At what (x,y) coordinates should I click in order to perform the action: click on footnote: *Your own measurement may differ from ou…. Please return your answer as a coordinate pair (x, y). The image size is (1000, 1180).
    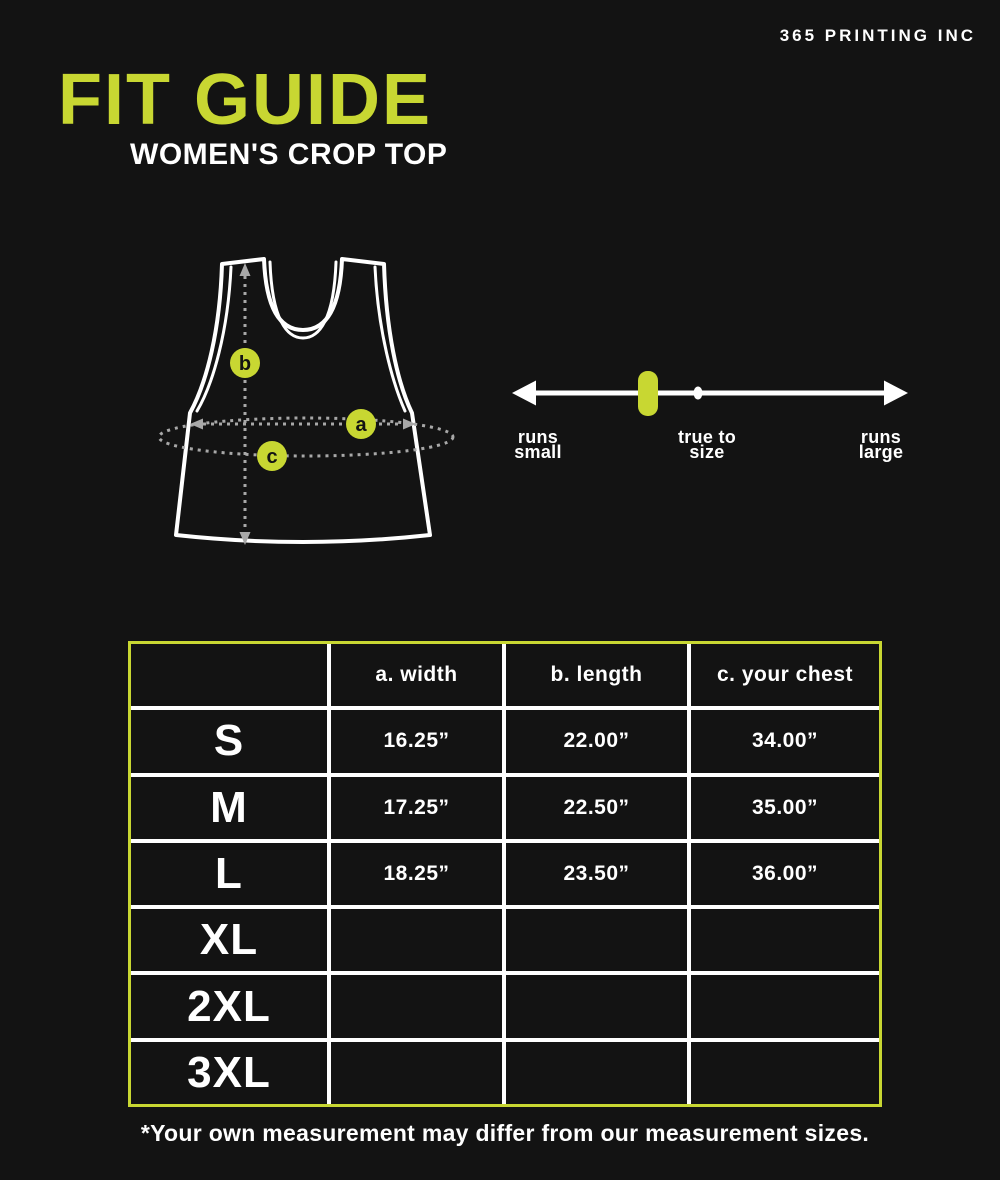
    Looking at the image, I should click on (505, 1133).